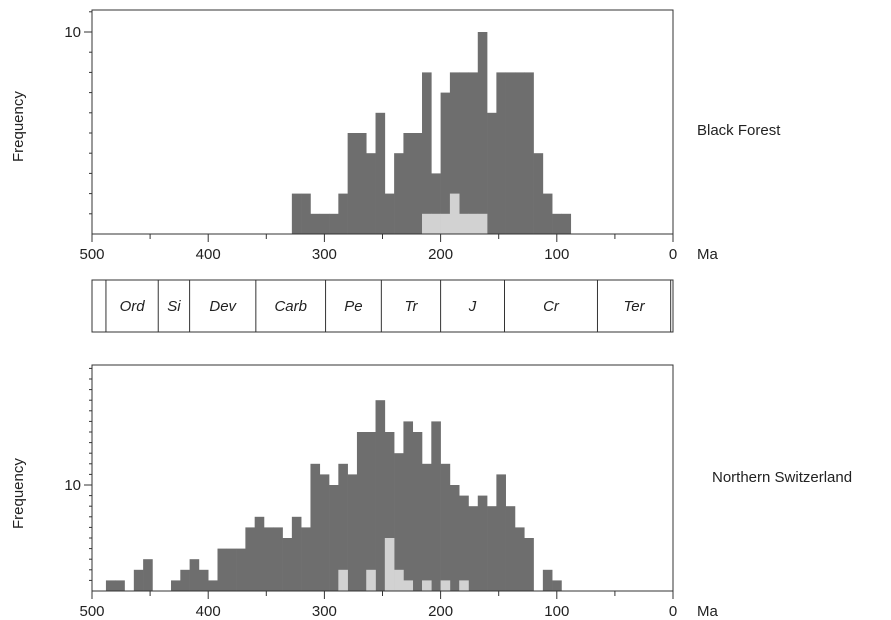 The image size is (891, 620). What do you see at coordinates (411, 306) in the screenshot?
I see `period-label: Tr` at bounding box center [411, 306].